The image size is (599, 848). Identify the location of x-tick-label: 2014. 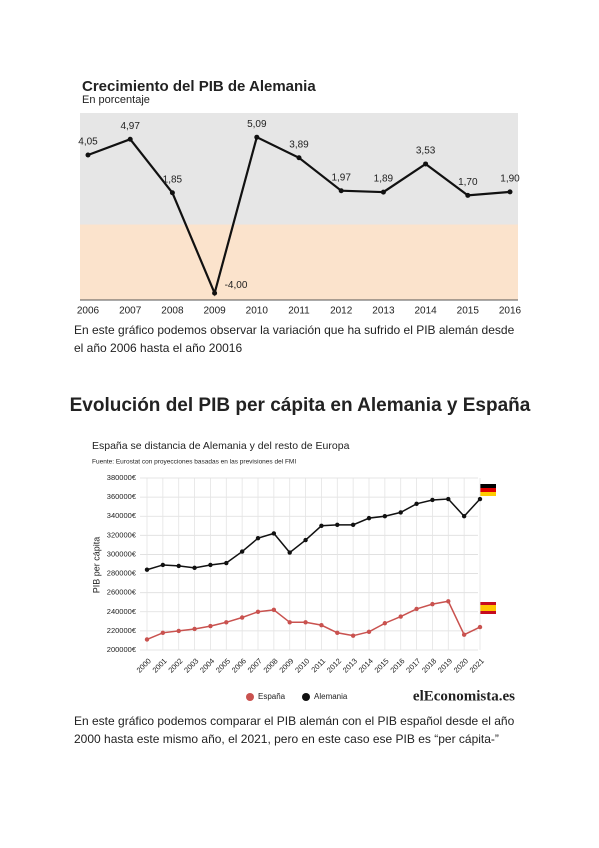
(425, 311).